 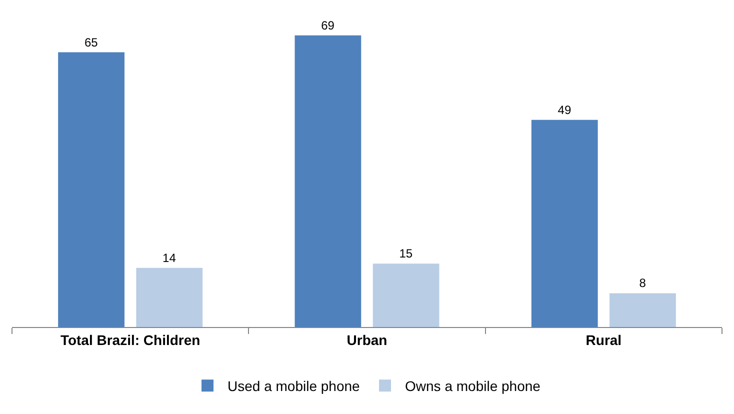 What do you see at coordinates (130, 340) in the screenshot?
I see `x-tick-label: Total Brazil: Children` at bounding box center [130, 340].